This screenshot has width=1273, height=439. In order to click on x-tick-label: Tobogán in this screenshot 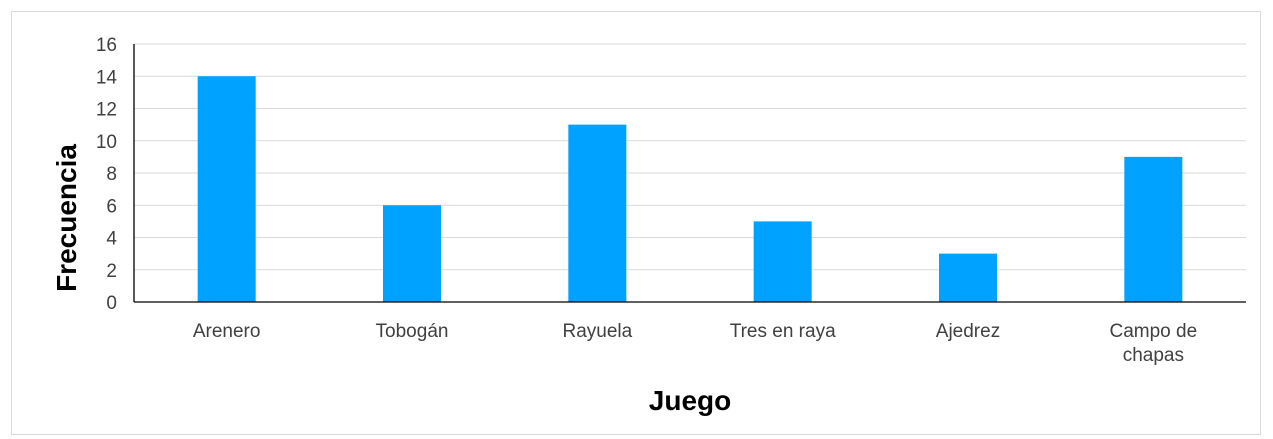, I will do `click(412, 331)`.